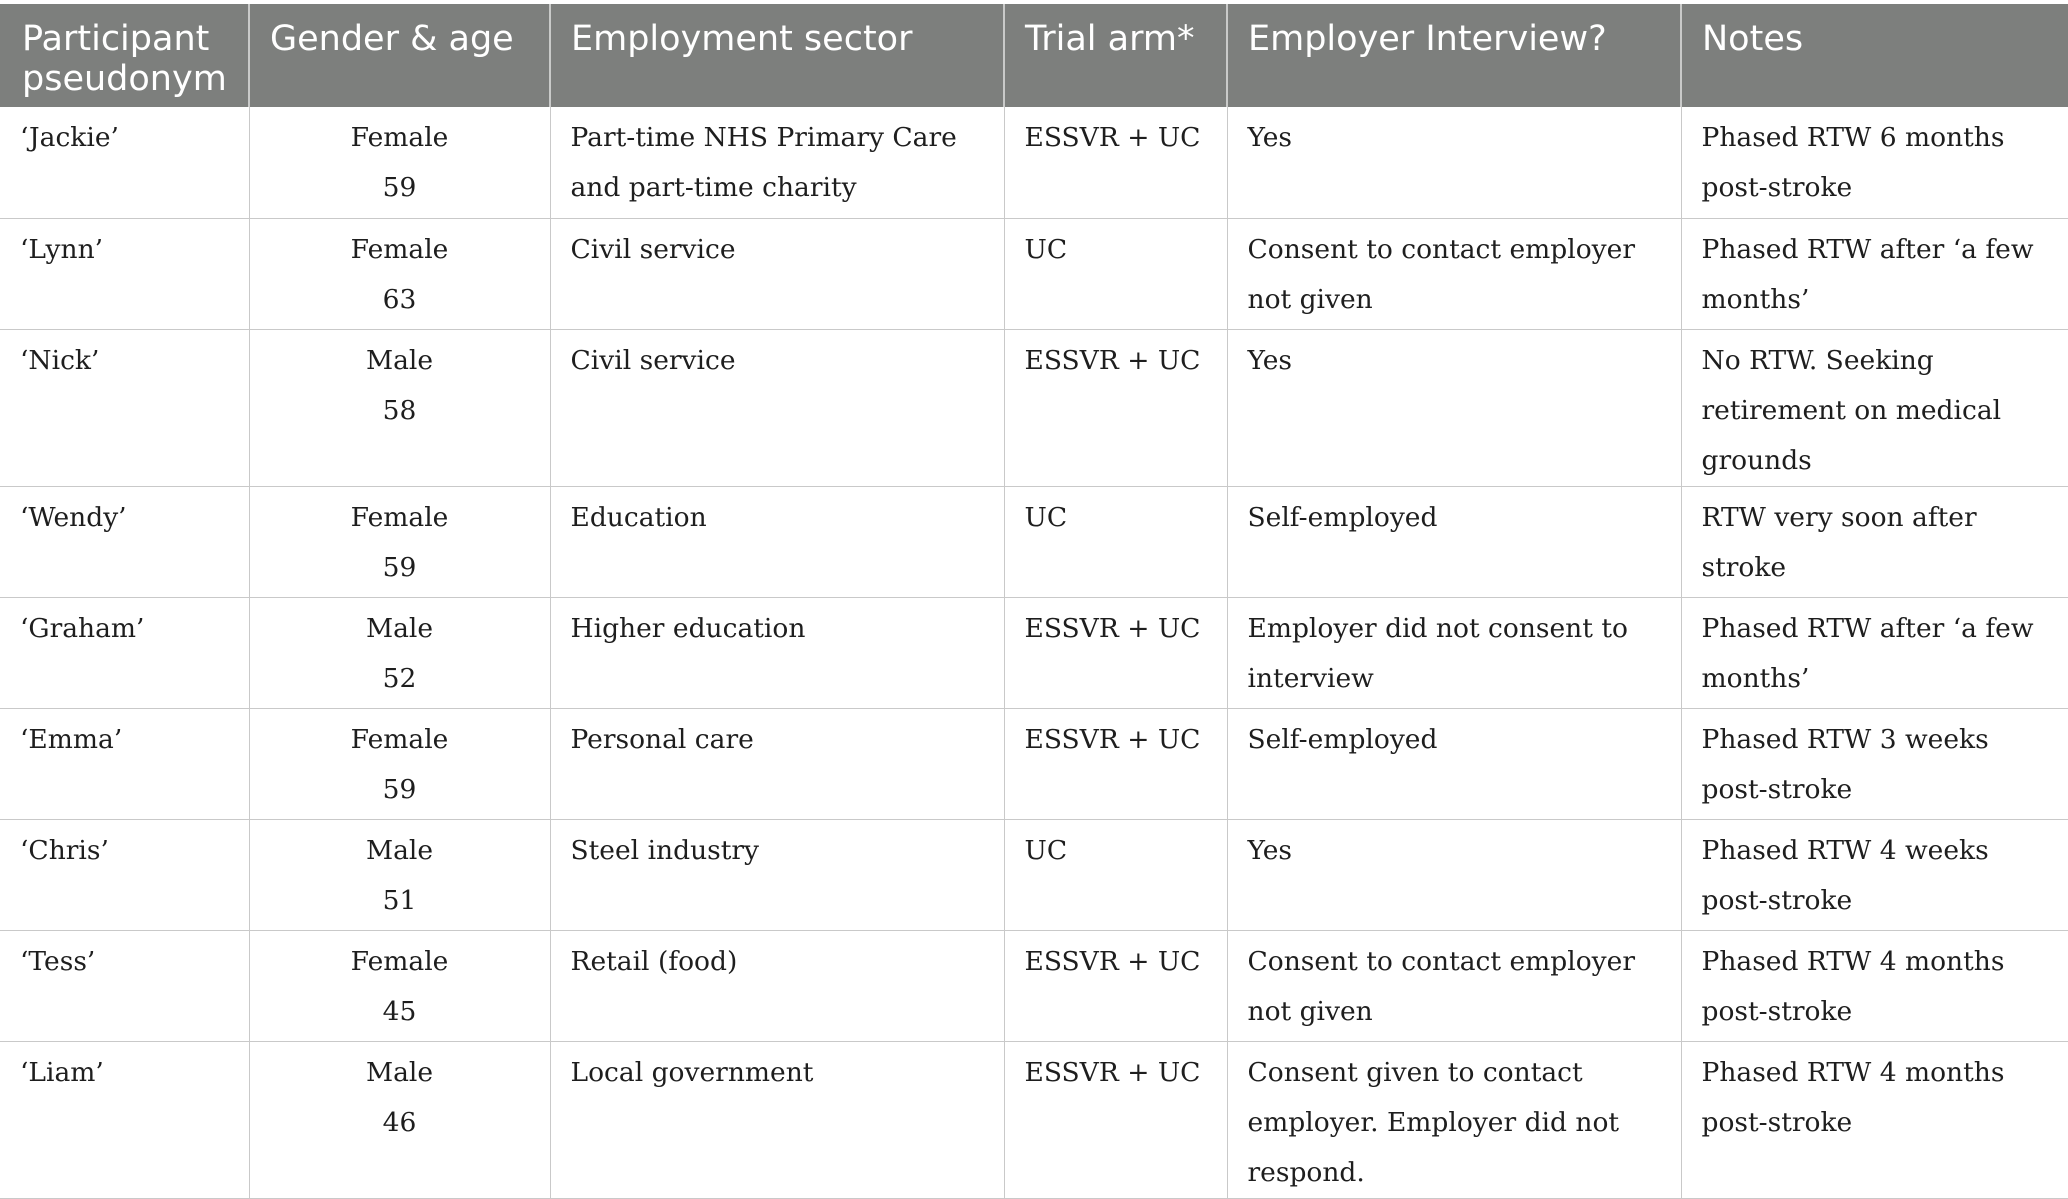  Describe the element at coordinates (125, 274) in the screenshot. I see `cell-pseudonym: ‘Lynn’` at that location.